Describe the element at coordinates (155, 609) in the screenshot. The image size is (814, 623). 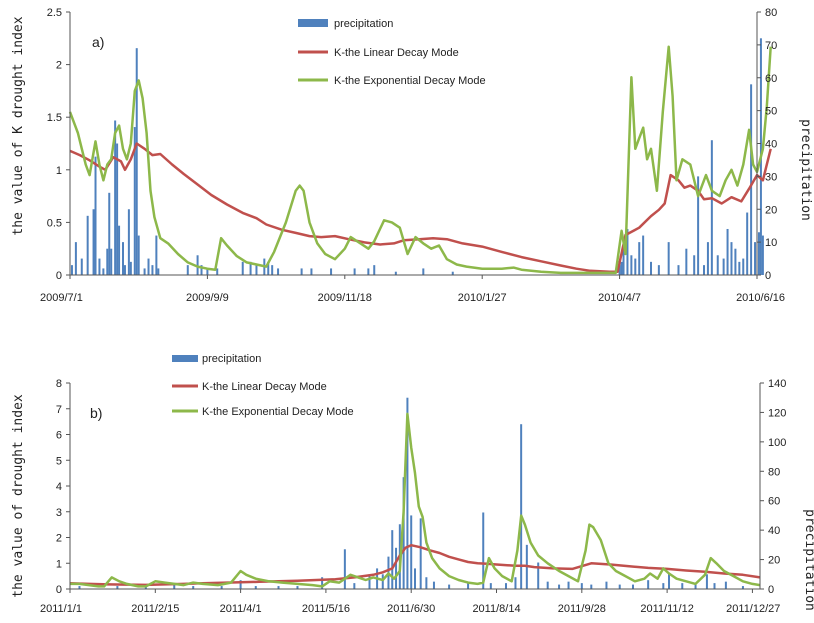
I see `x-tick-label: 2011/2/15` at that location.